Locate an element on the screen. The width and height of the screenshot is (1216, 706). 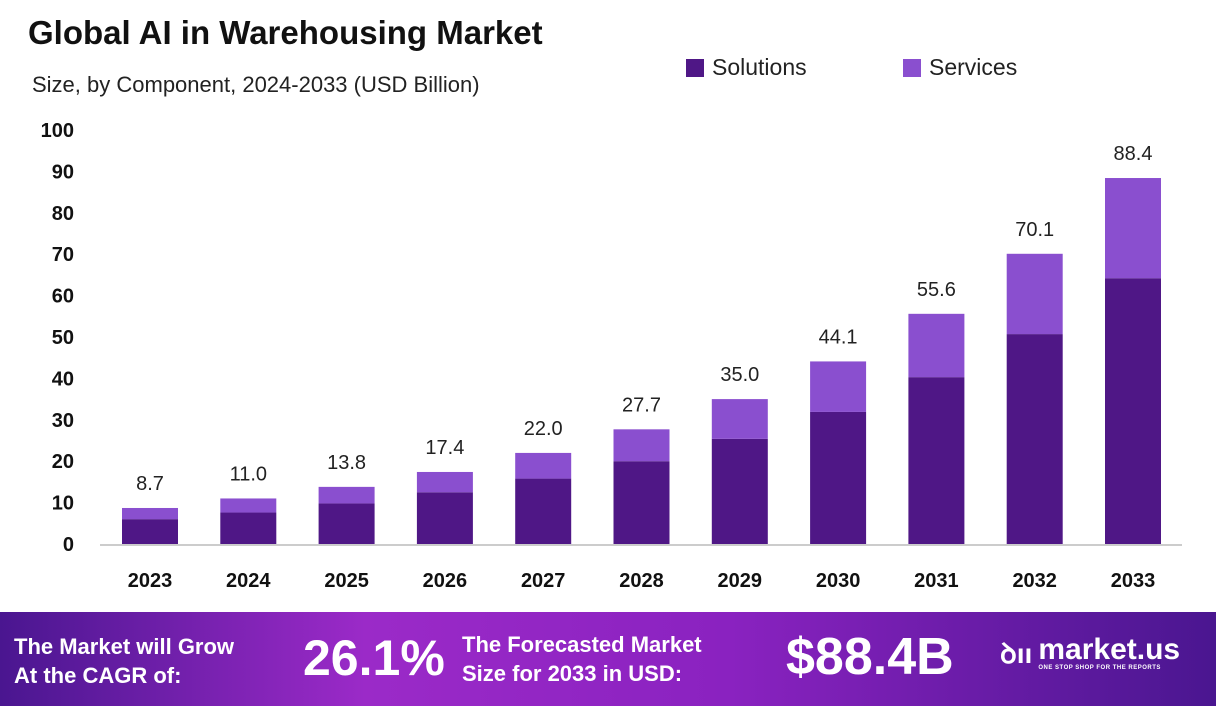
x-tick-label: 2033 is located at coordinates (1133, 581).